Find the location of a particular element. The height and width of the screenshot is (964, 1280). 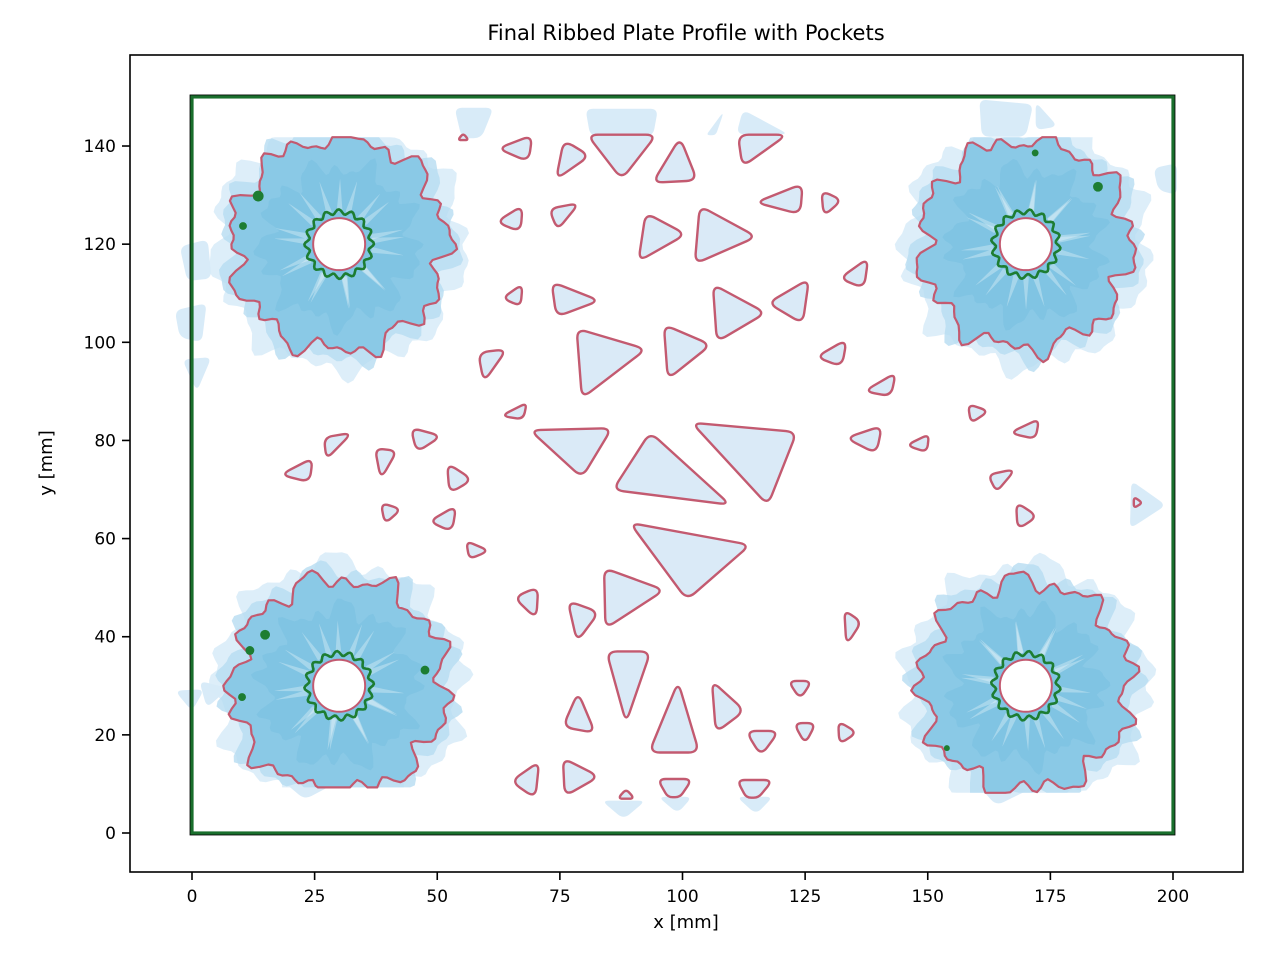

y-tick-label: 100 is located at coordinates (100, 343).